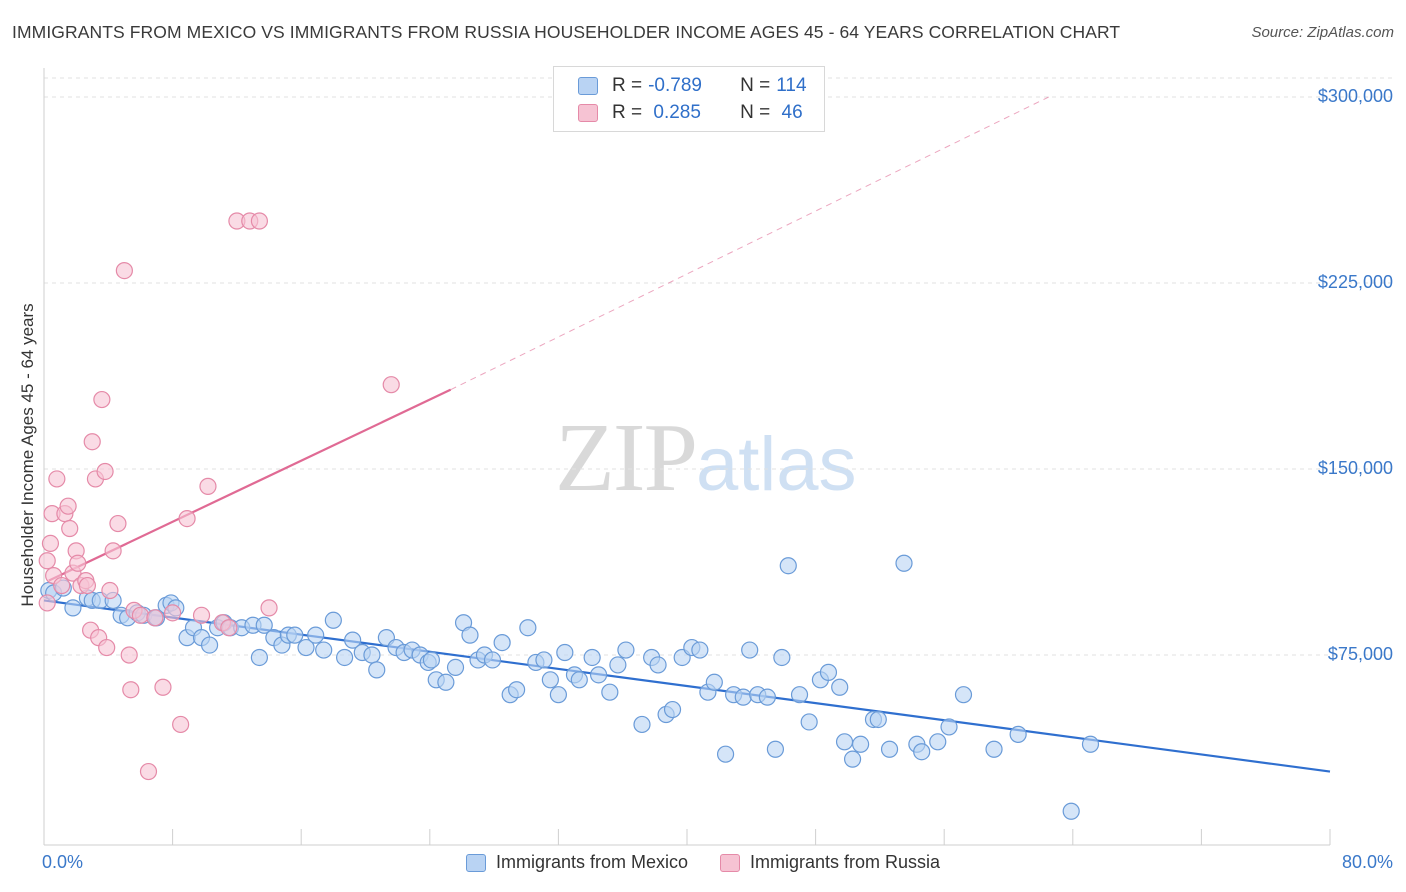 Image resolution: width=1406 pixels, height=892 pixels. I want to click on legend-item-russia: Immigrants from Russia, so click(830, 862).